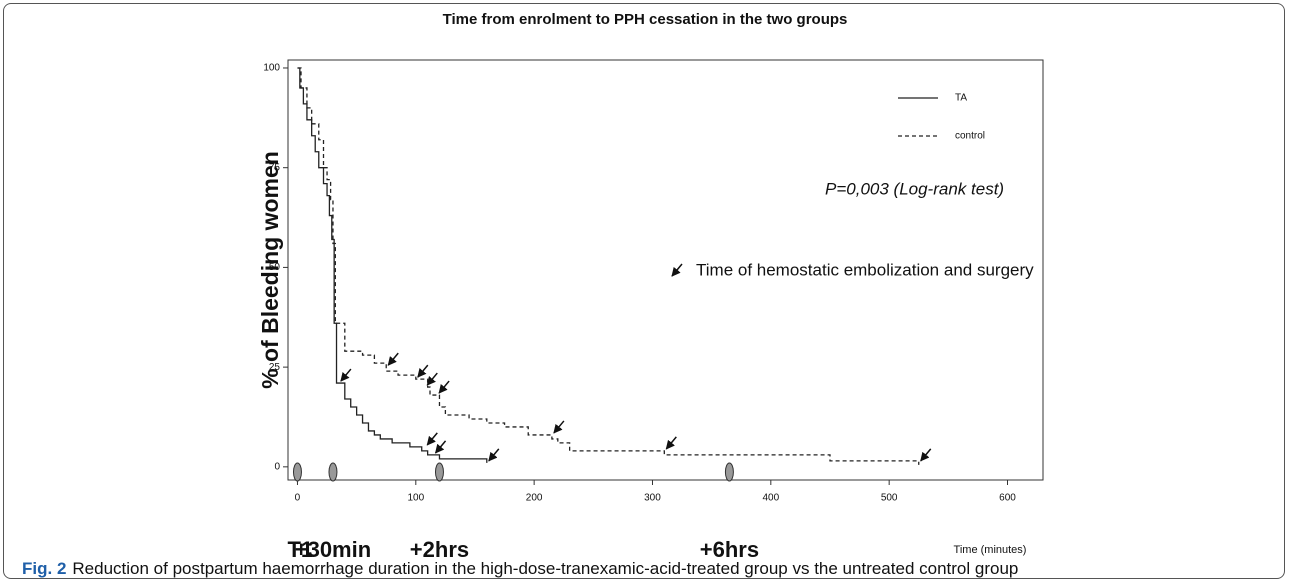 The image size is (1290, 584). What do you see at coordinates (333, 549) in the screenshot?
I see `timepoint-label: +30min` at bounding box center [333, 549].